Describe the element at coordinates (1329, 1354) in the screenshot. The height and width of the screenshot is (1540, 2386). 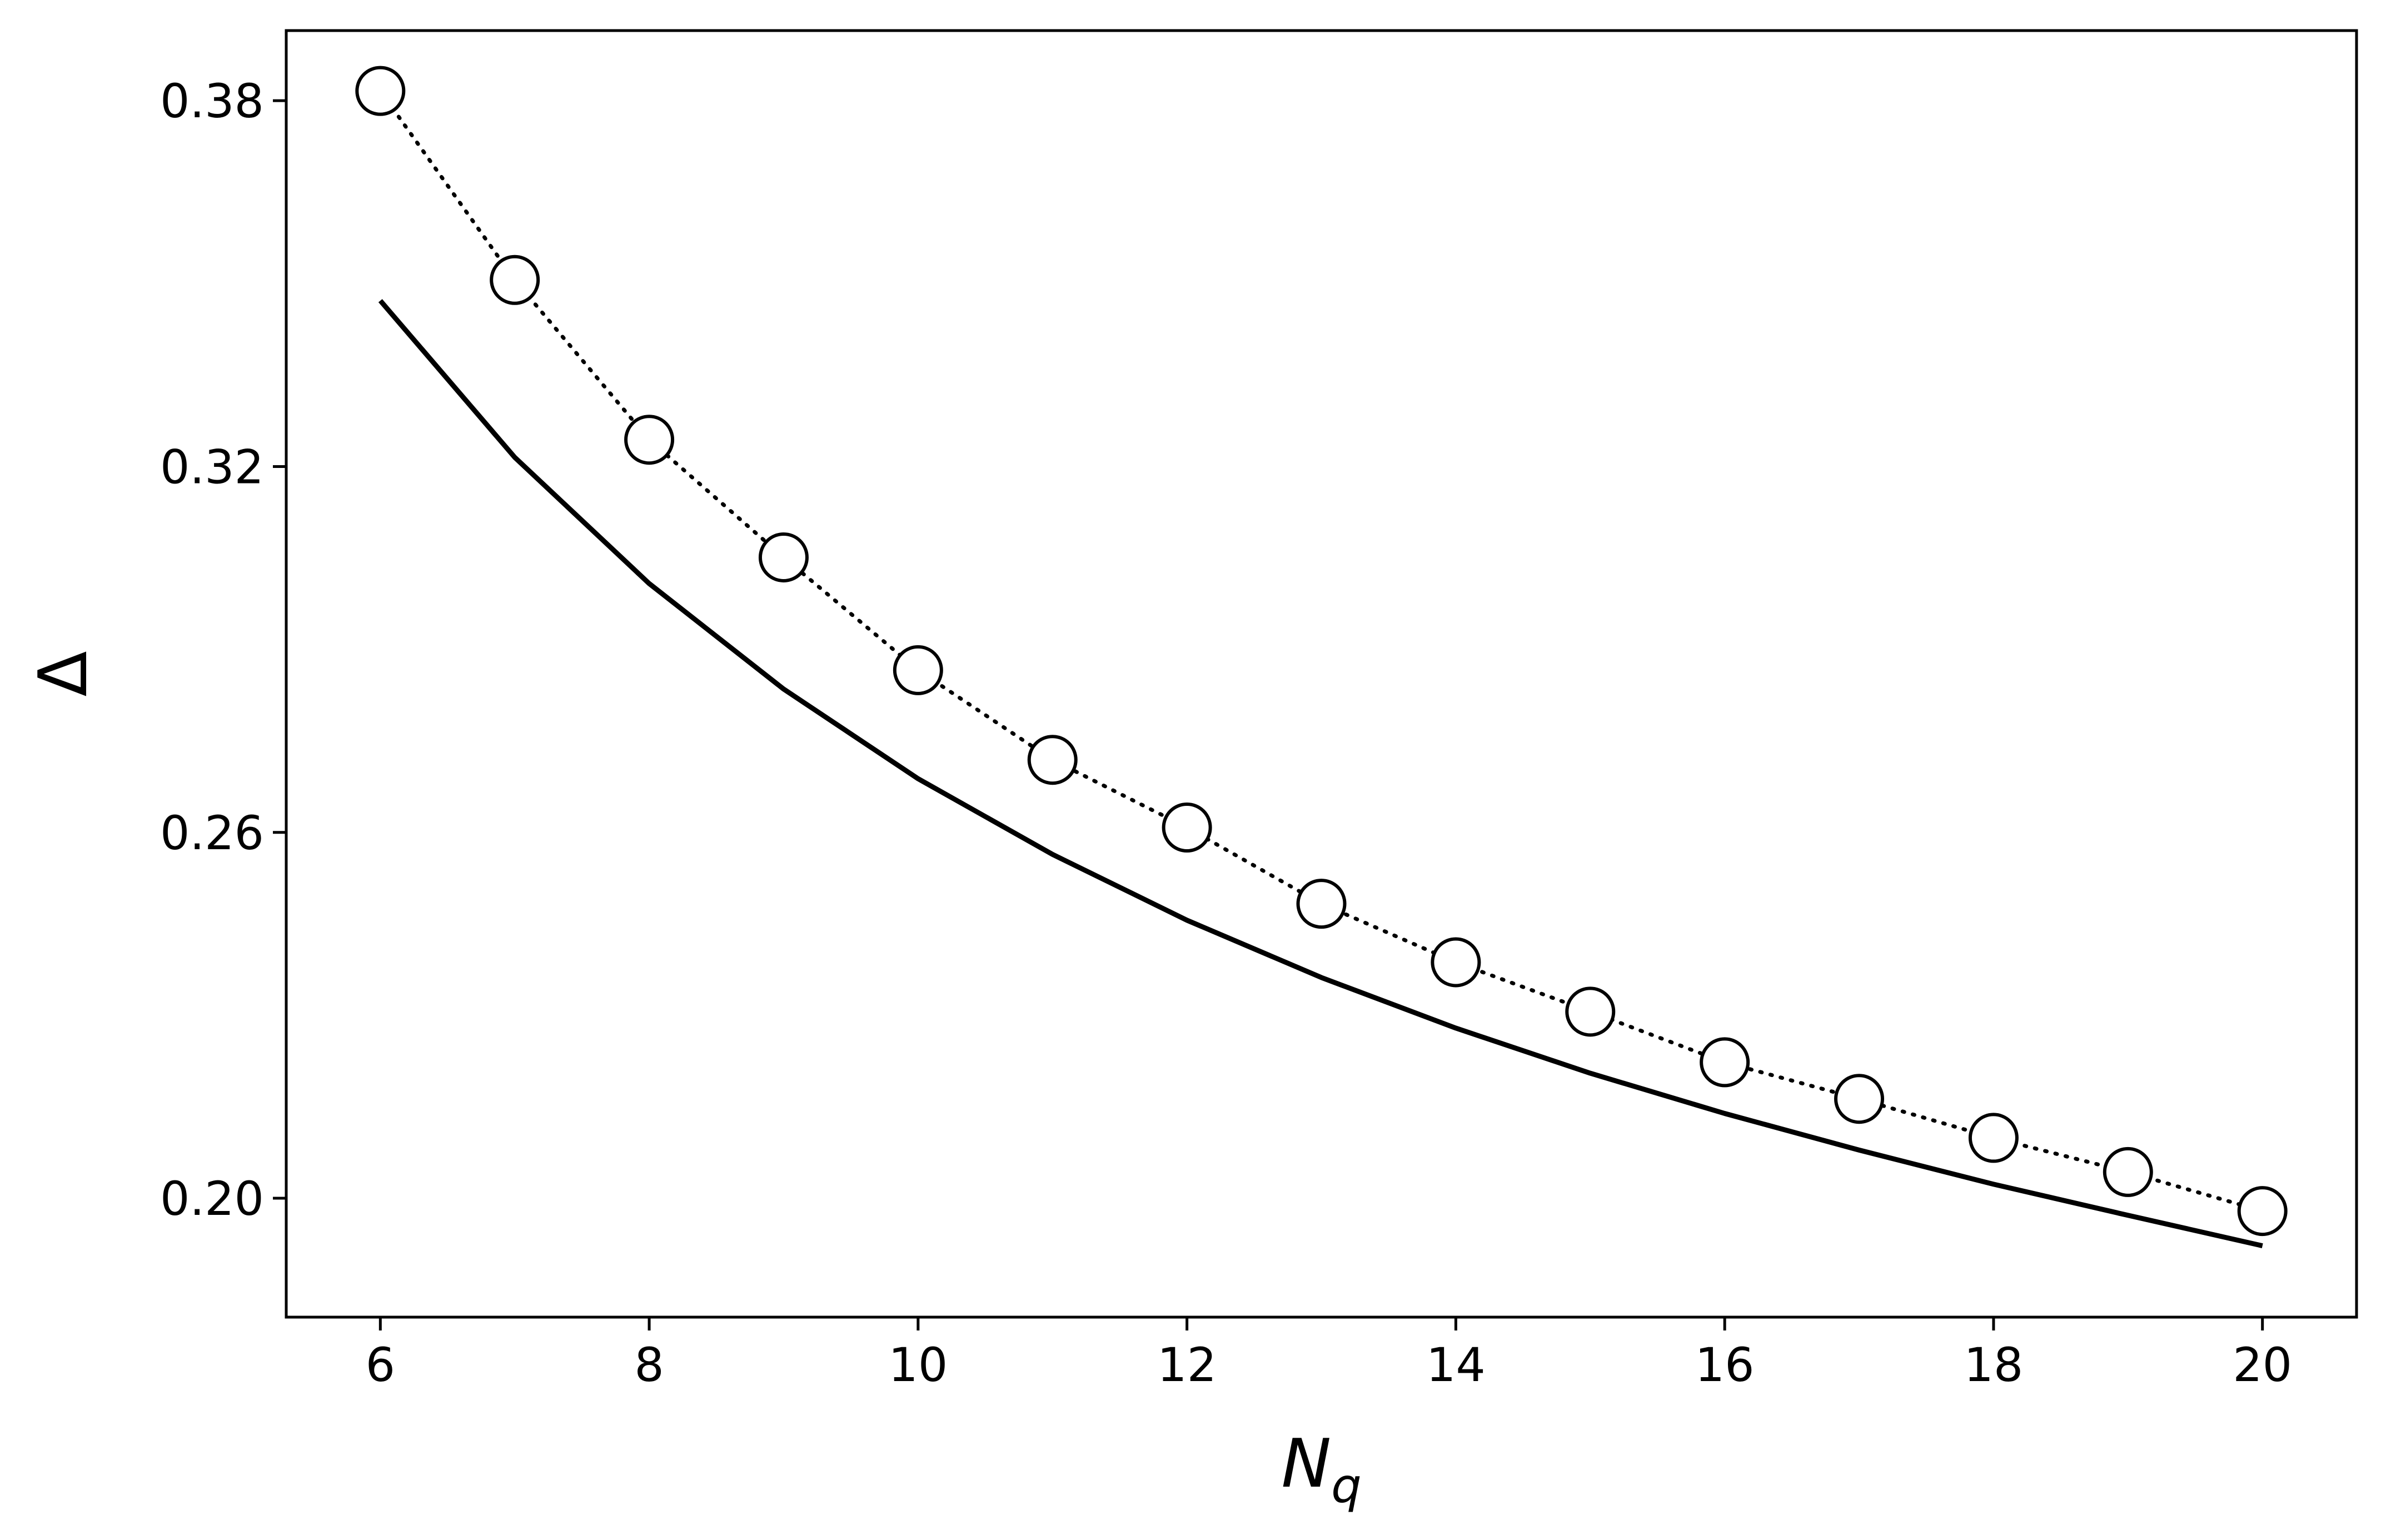
I see `x-axis-ticks: 6 8 10 12 14 16 18 20` at that location.